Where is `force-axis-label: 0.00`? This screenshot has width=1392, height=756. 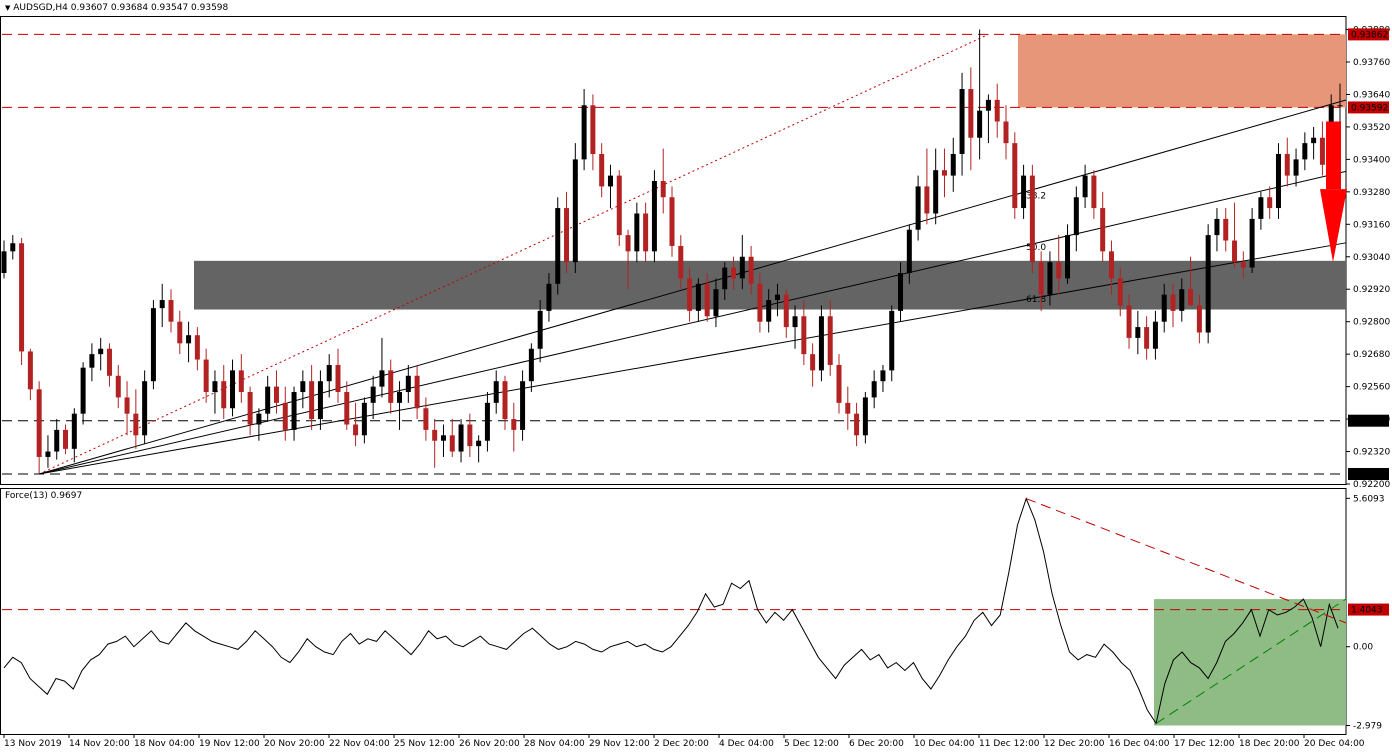
force-axis-label: 0.00 is located at coordinates (1363, 648).